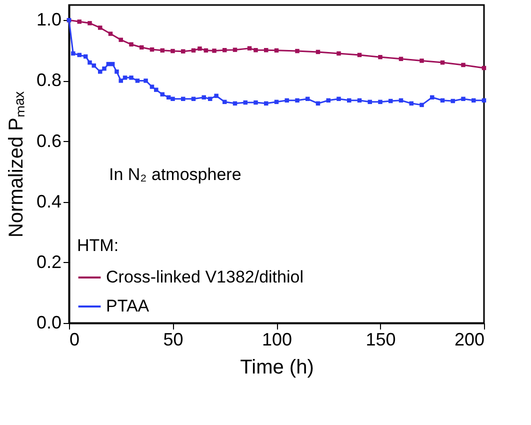 The width and height of the screenshot is (531, 425). What do you see at coordinates (205, 277) in the screenshot?
I see `legend-label: Cross-linked V1382/dithiol` at bounding box center [205, 277].